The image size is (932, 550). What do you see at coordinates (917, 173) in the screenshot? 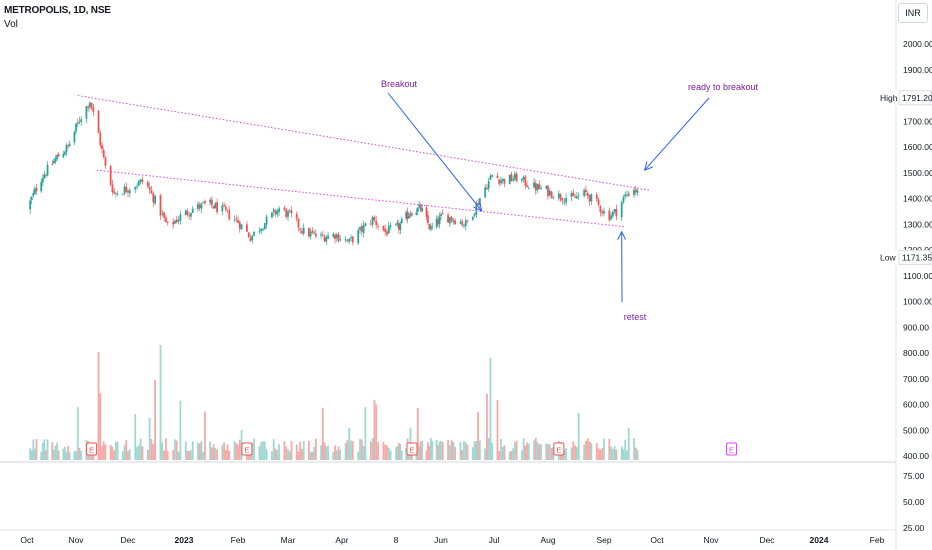
I see `price-tick-label: 1500.00` at bounding box center [917, 173].